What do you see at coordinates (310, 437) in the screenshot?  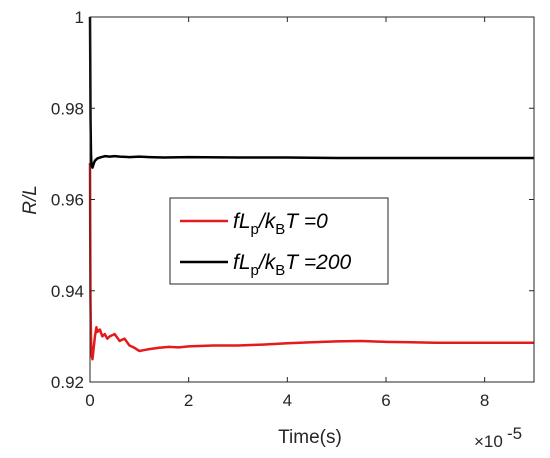 I see `x-axis-label: Time(s)` at bounding box center [310, 437].